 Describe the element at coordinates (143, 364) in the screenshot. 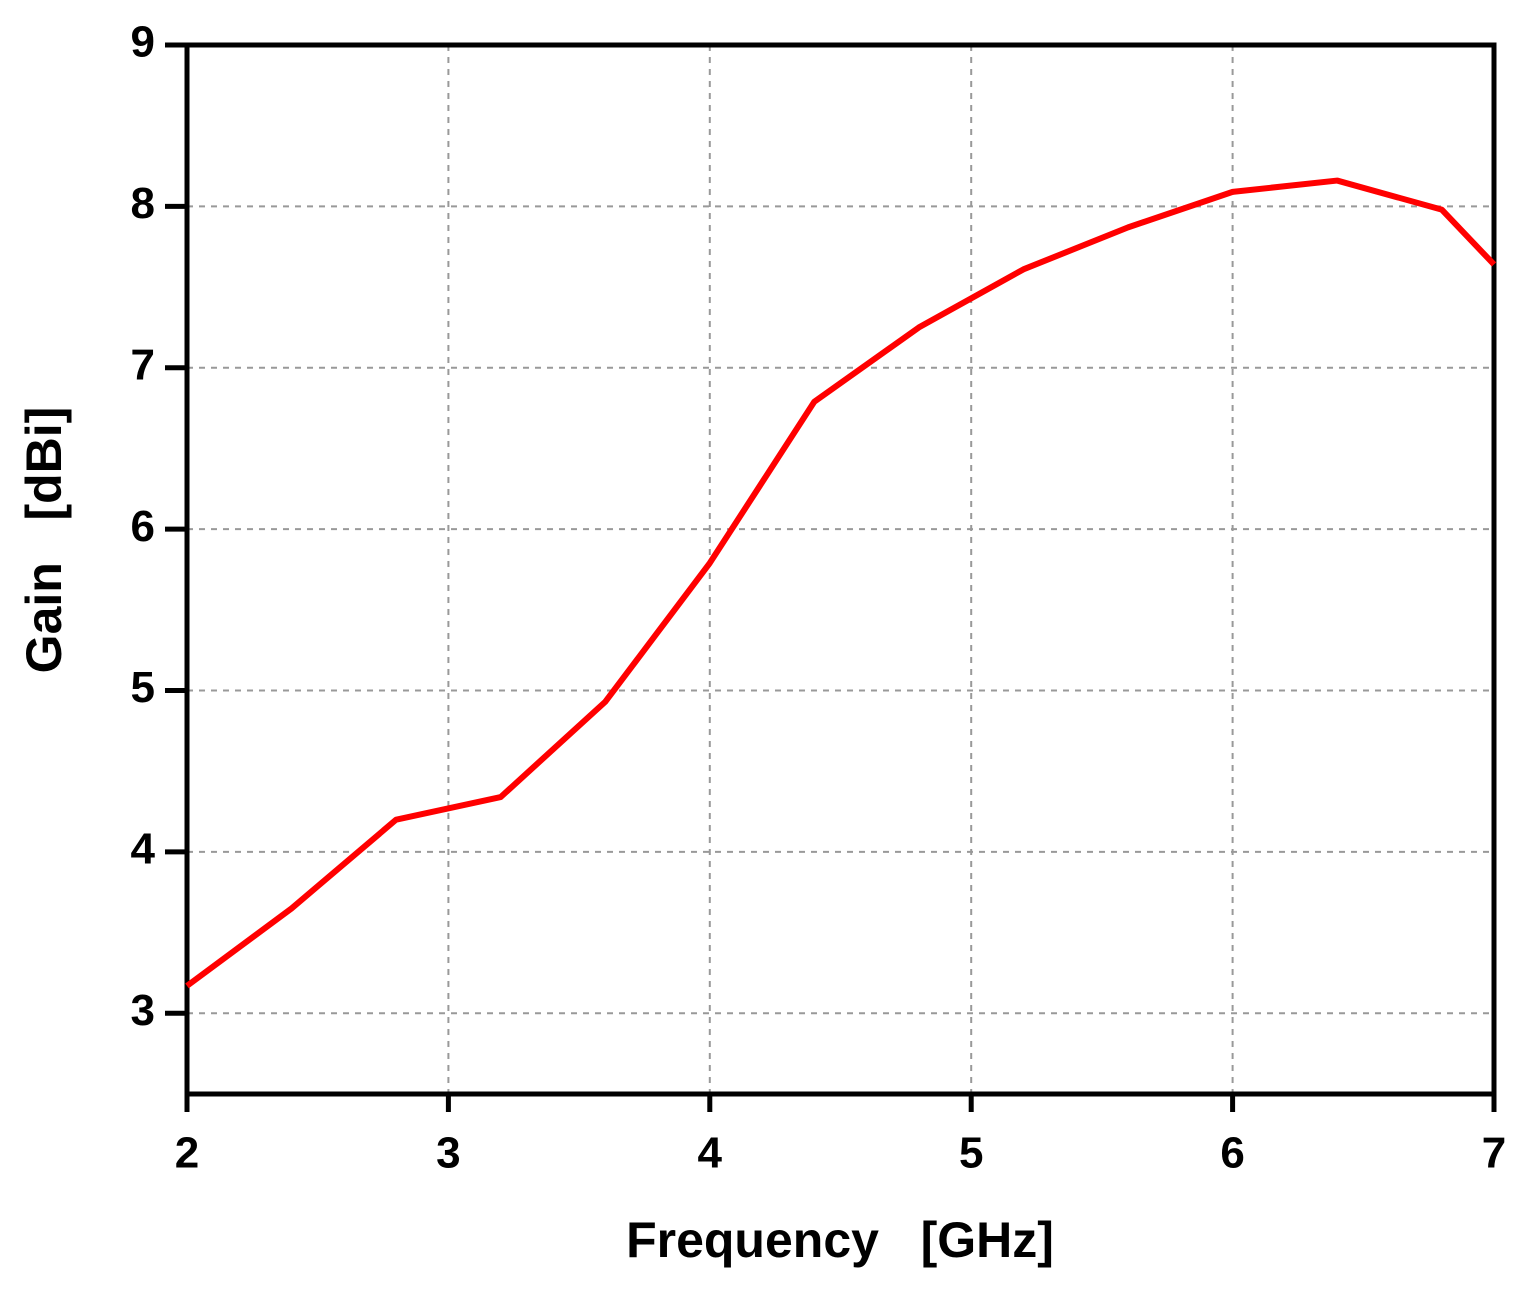

I see `y-tick-label: 7` at that location.